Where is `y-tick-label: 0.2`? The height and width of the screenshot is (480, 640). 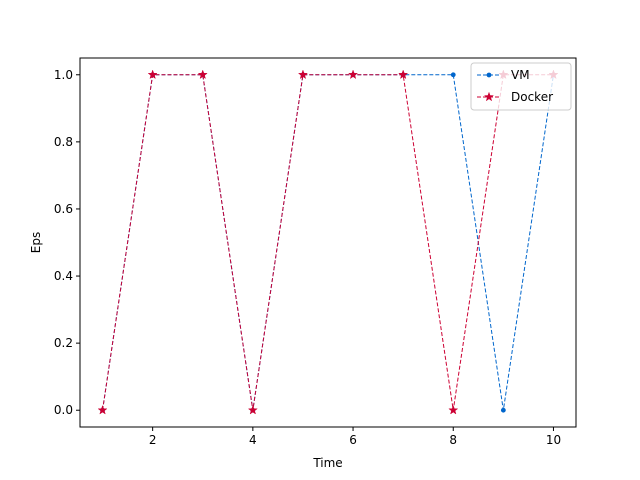
y-tick-label: 0.2 is located at coordinates (63, 343).